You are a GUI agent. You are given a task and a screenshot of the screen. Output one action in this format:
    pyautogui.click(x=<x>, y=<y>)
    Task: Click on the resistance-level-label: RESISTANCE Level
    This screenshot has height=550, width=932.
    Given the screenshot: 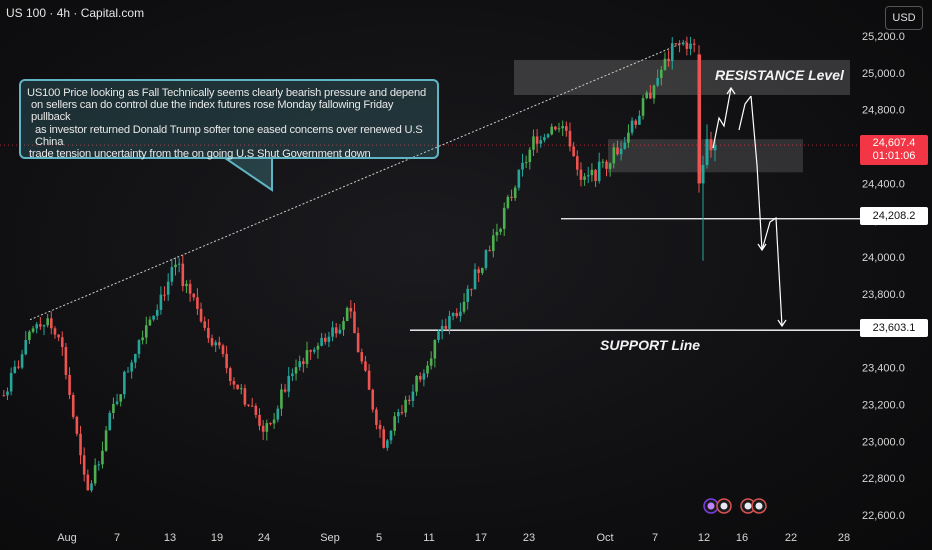 What is the action you would take?
    pyautogui.click(x=779, y=75)
    